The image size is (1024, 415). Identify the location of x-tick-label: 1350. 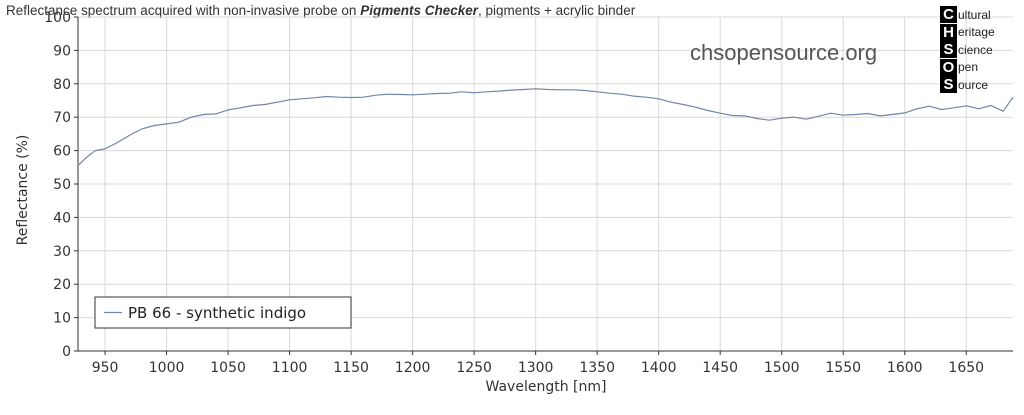
(597, 368).